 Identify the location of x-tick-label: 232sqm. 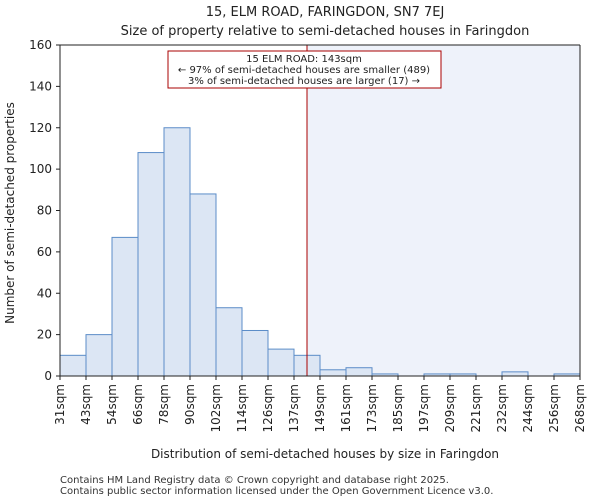
(502, 408).